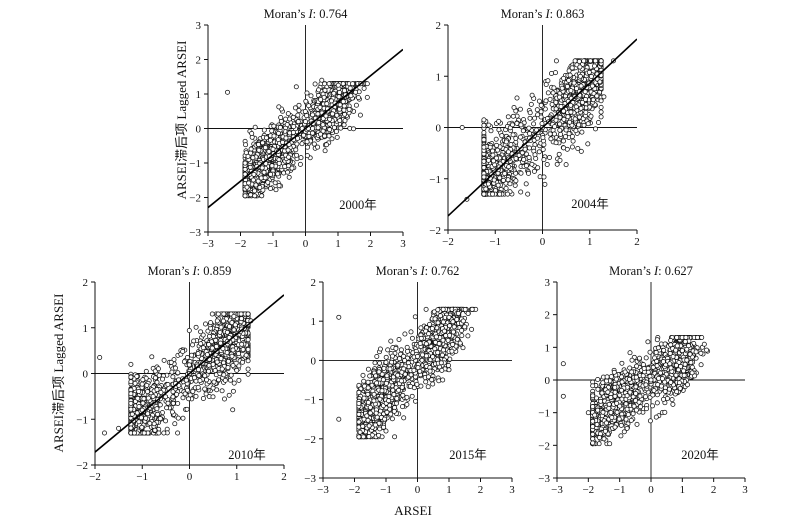 The image size is (800, 527). What do you see at coordinates (314, 322) in the screenshot?
I see `y-tick-label: 1` at bounding box center [314, 322].